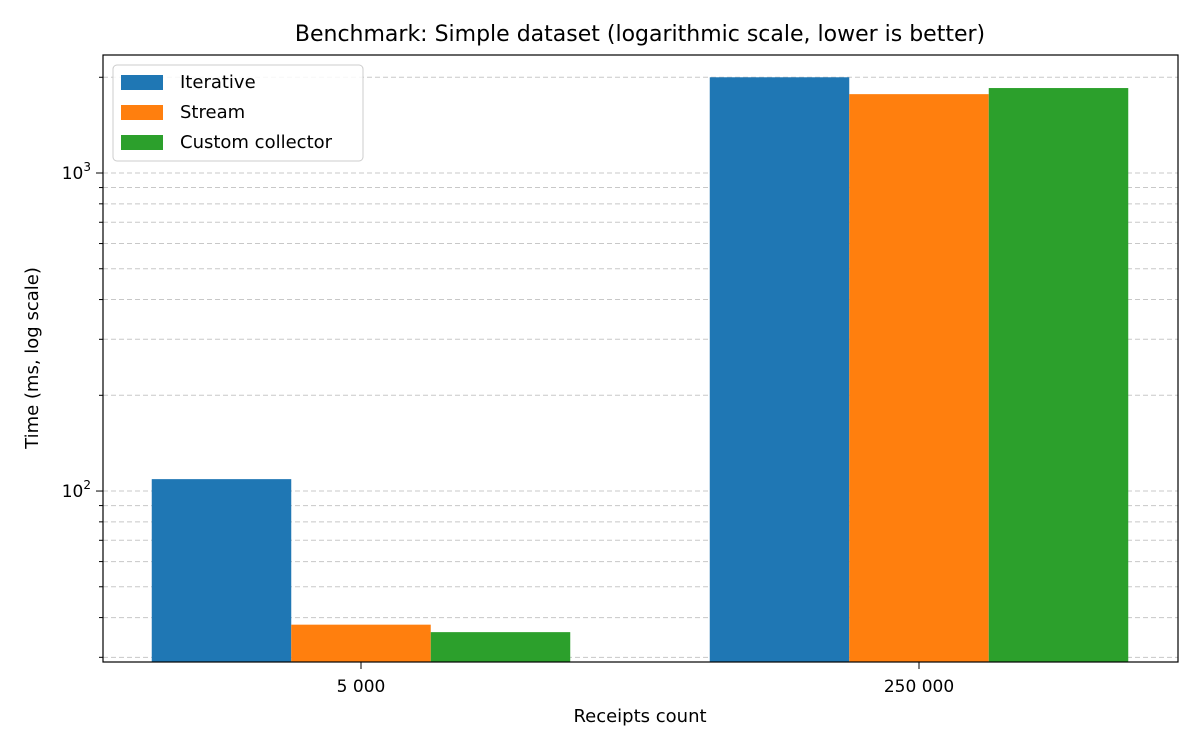 Image resolution: width=1200 pixels, height=750 pixels. What do you see at coordinates (76, 490) in the screenshot?
I see `y-tick-label: 10²` at bounding box center [76, 490].